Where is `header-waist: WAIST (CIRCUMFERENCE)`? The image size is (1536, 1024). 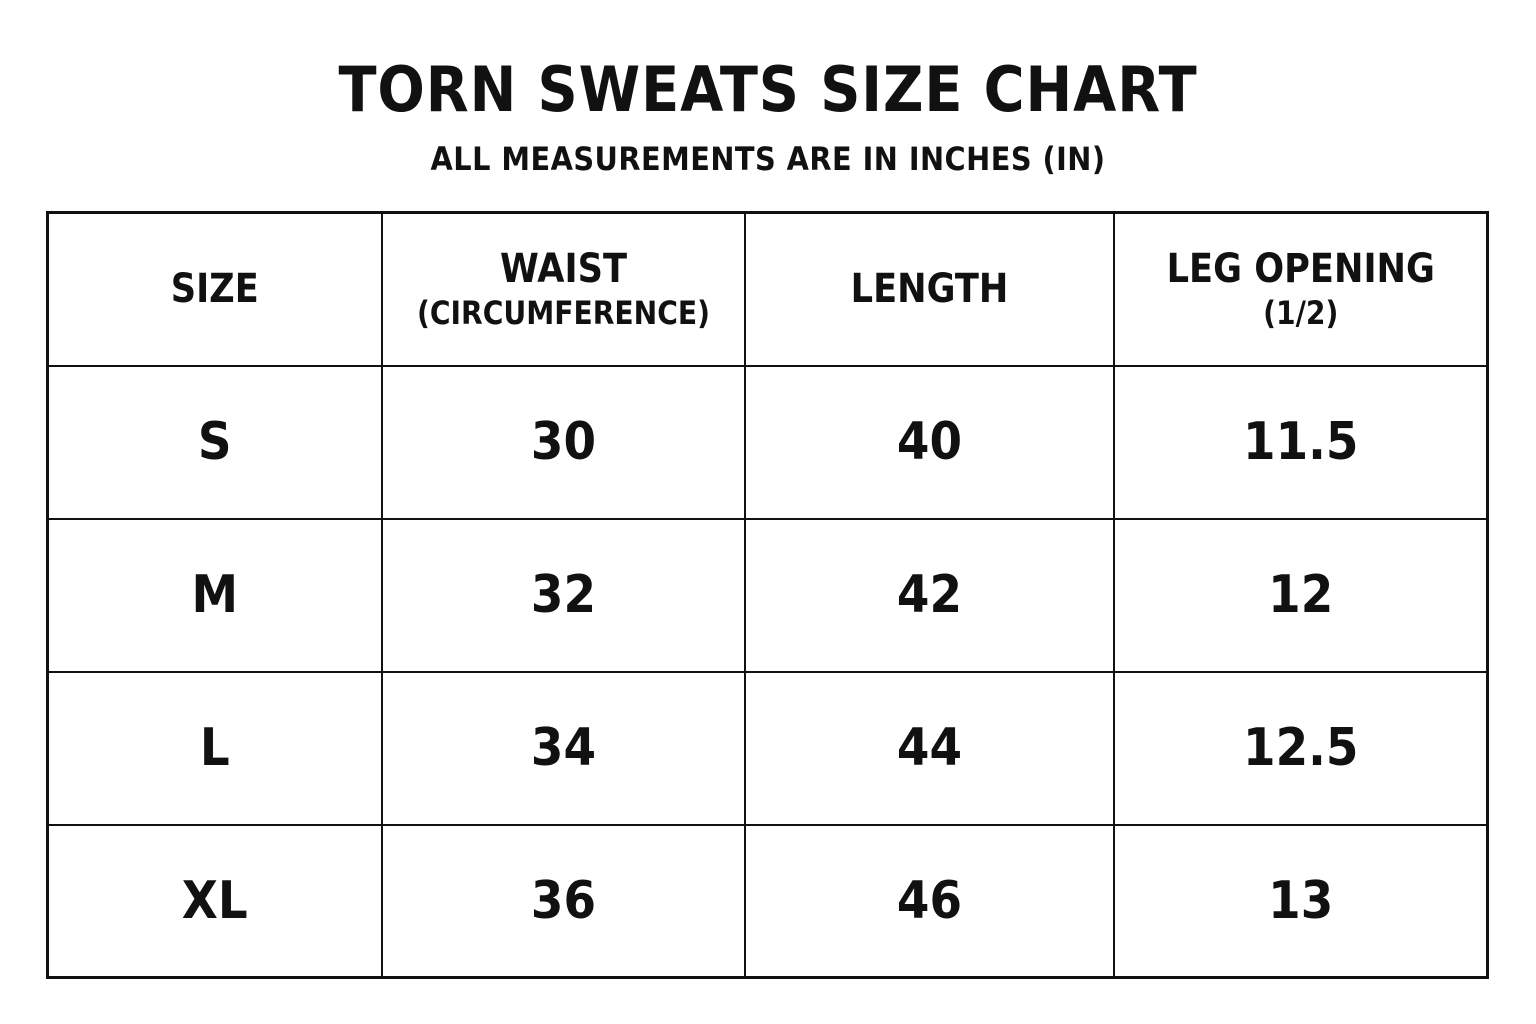 header-waist: WAIST (CIRCUMFERENCE) is located at coordinates (563, 289).